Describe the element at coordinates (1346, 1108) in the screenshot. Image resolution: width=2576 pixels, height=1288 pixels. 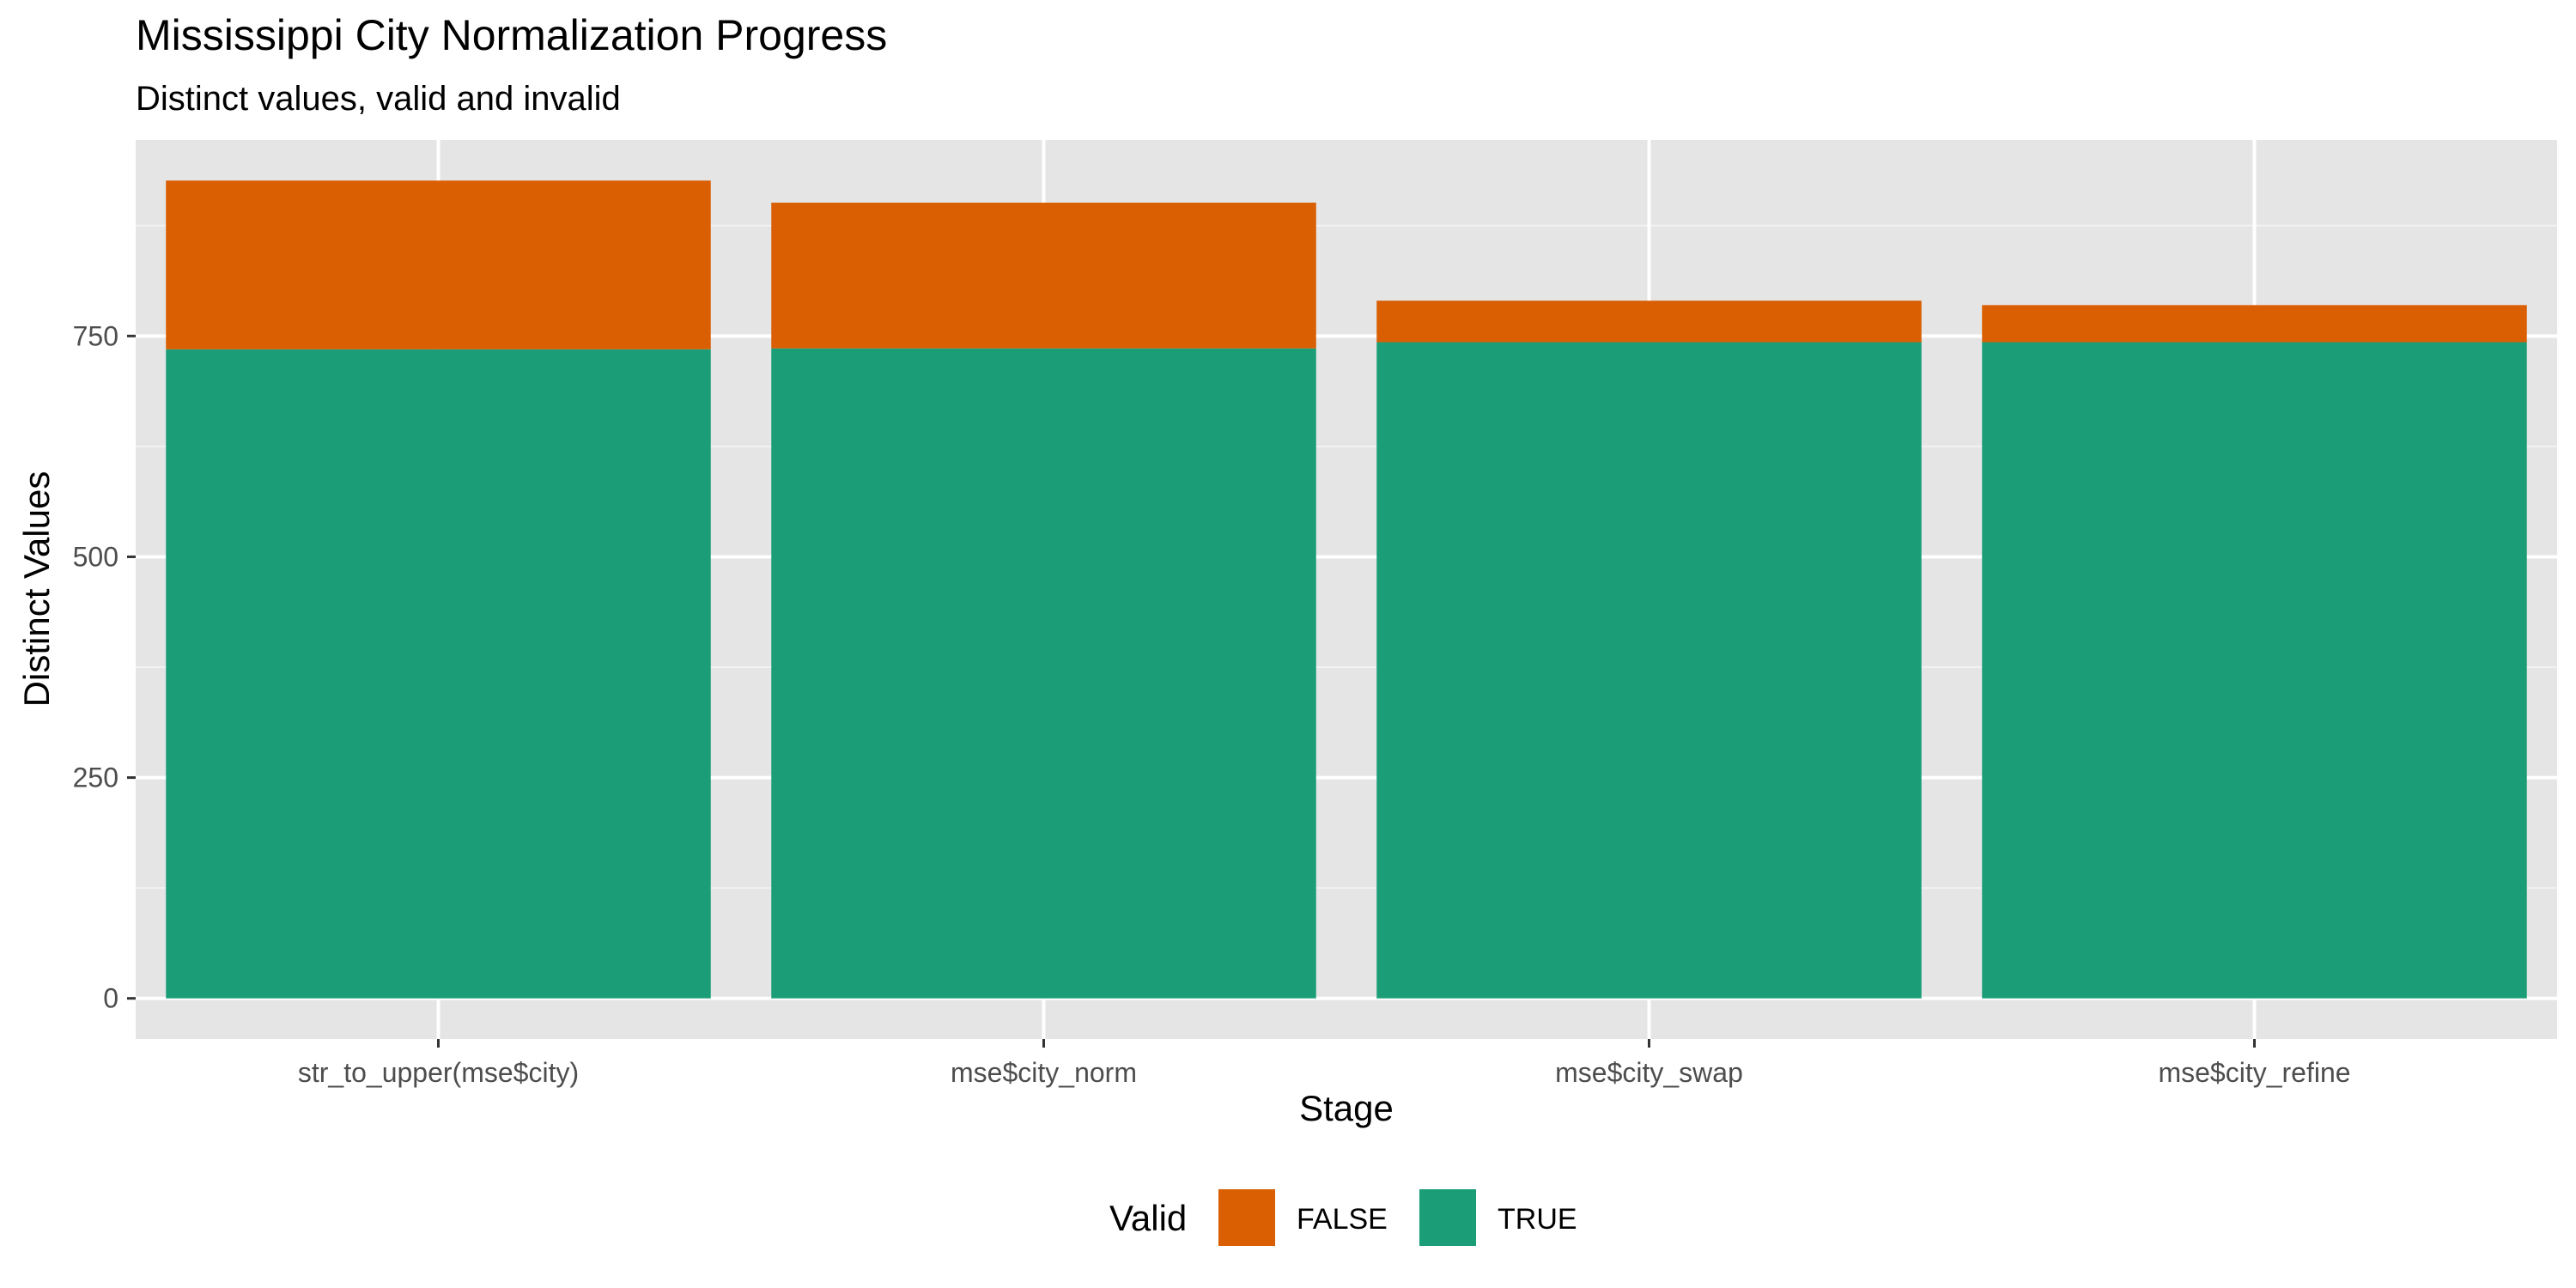
I see `x-axis-title: Stage` at that location.